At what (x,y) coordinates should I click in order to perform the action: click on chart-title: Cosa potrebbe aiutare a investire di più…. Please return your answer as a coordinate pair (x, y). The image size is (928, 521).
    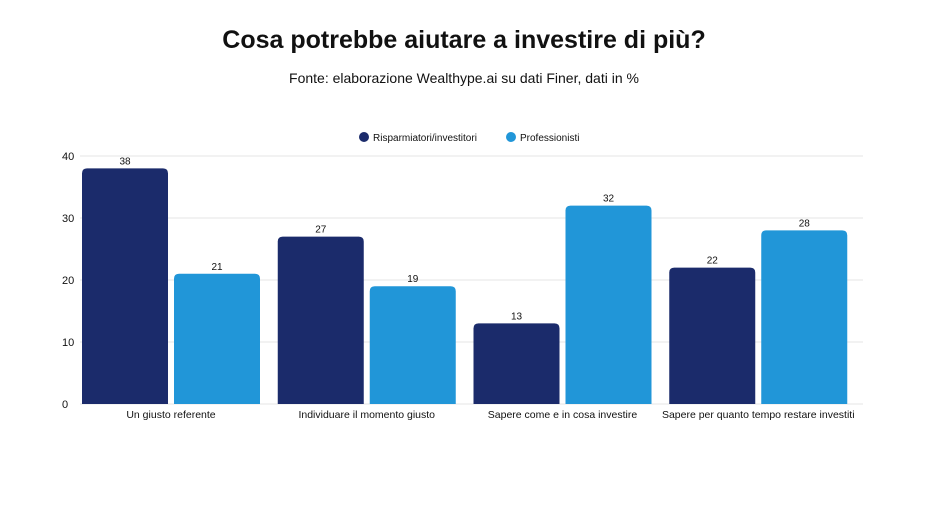
    Looking at the image, I should click on (464, 40).